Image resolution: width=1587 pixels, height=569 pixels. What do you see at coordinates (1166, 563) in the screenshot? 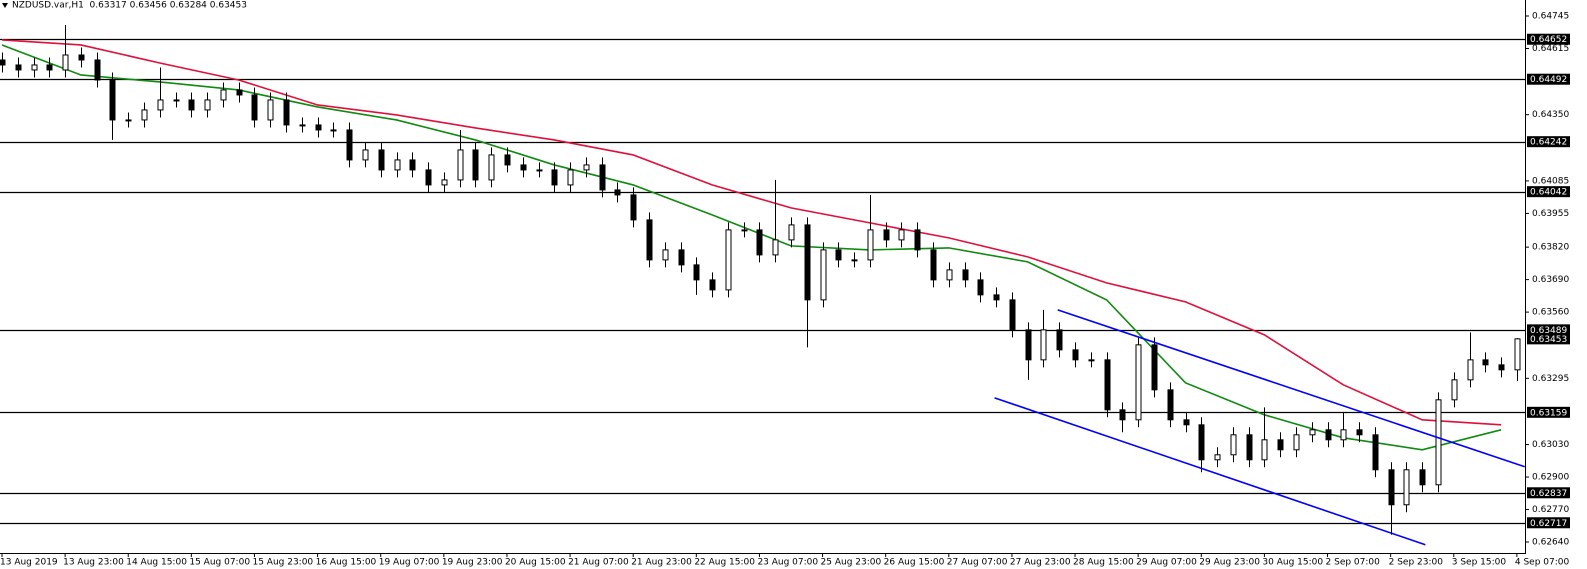
I see `x-tick-label: 29 Aug 07:00` at bounding box center [1166, 563].